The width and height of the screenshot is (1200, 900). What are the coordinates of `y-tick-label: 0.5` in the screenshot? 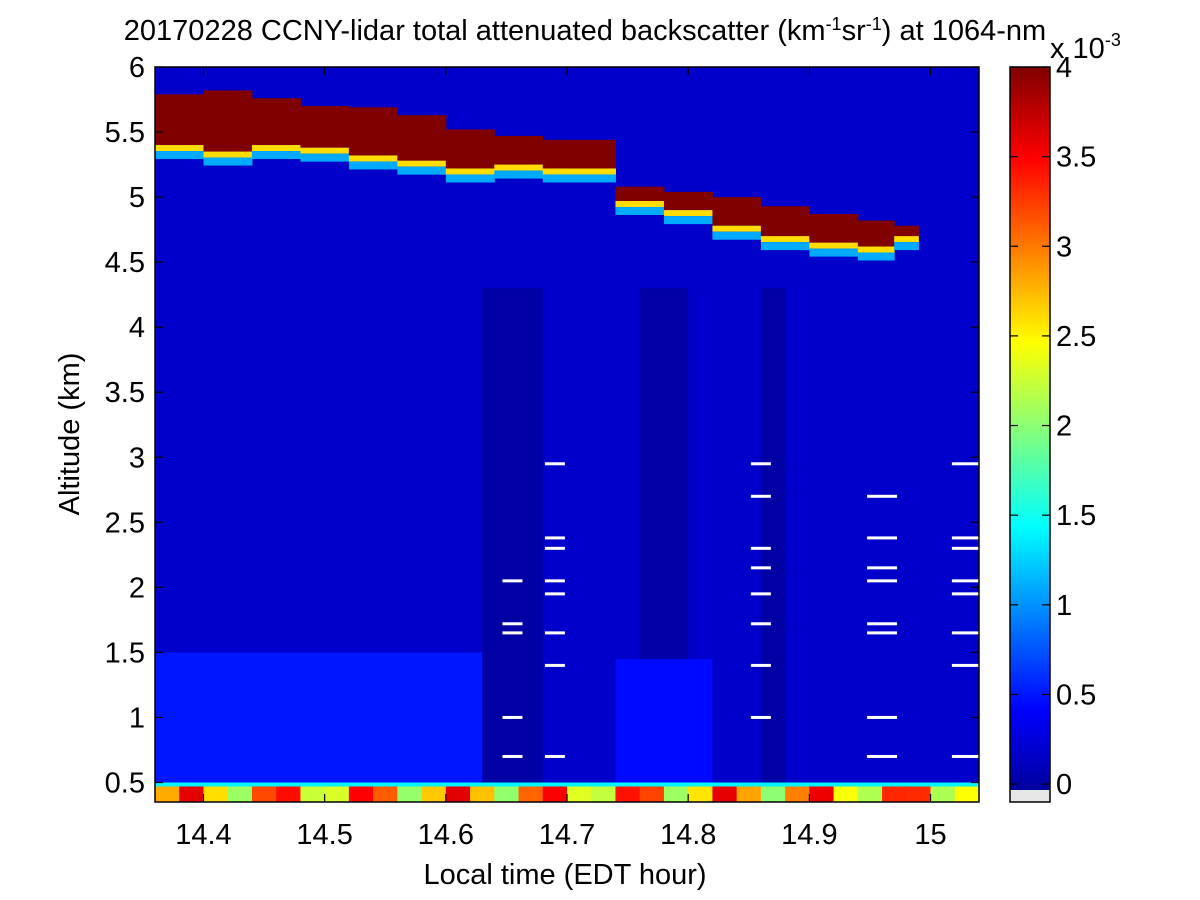 It's located at (125, 783).